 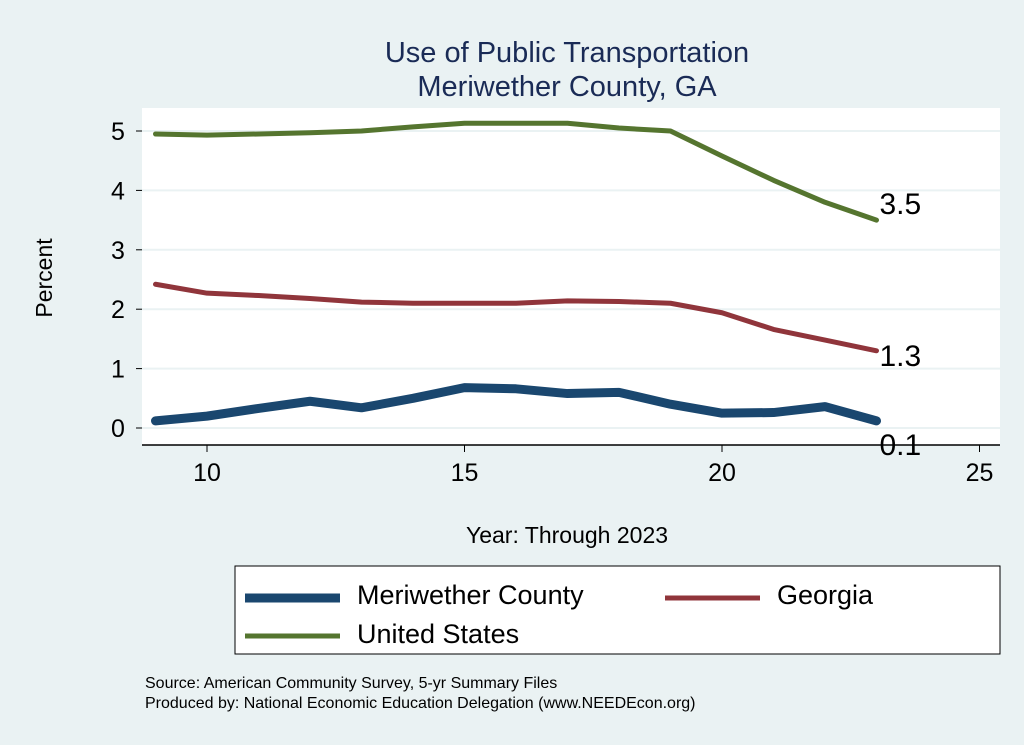 I want to click on legend, so click(x=617, y=610).